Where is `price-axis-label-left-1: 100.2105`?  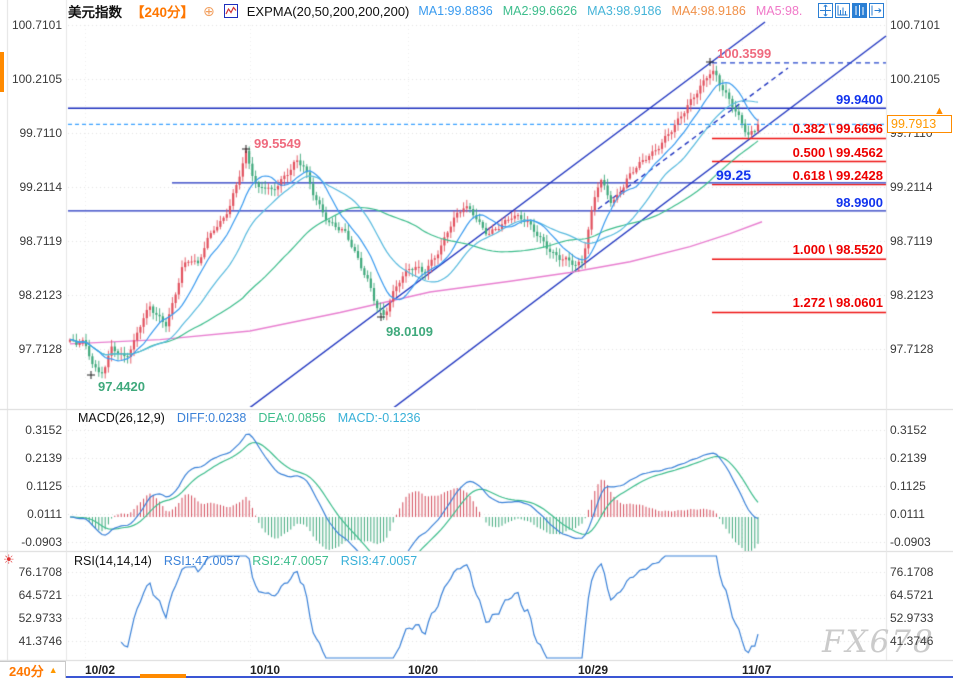
price-axis-label-left-1: 100.2105 is located at coordinates (36, 79).